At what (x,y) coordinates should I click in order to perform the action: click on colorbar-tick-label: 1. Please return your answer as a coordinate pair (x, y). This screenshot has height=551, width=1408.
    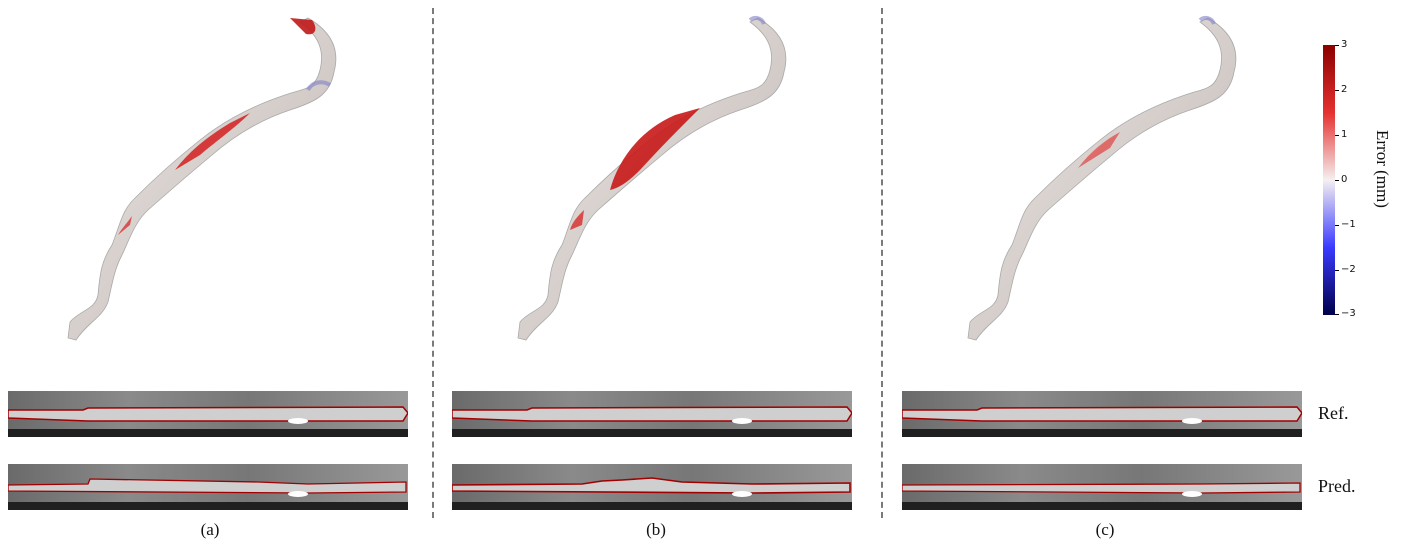
    Looking at the image, I should click on (1344, 134).